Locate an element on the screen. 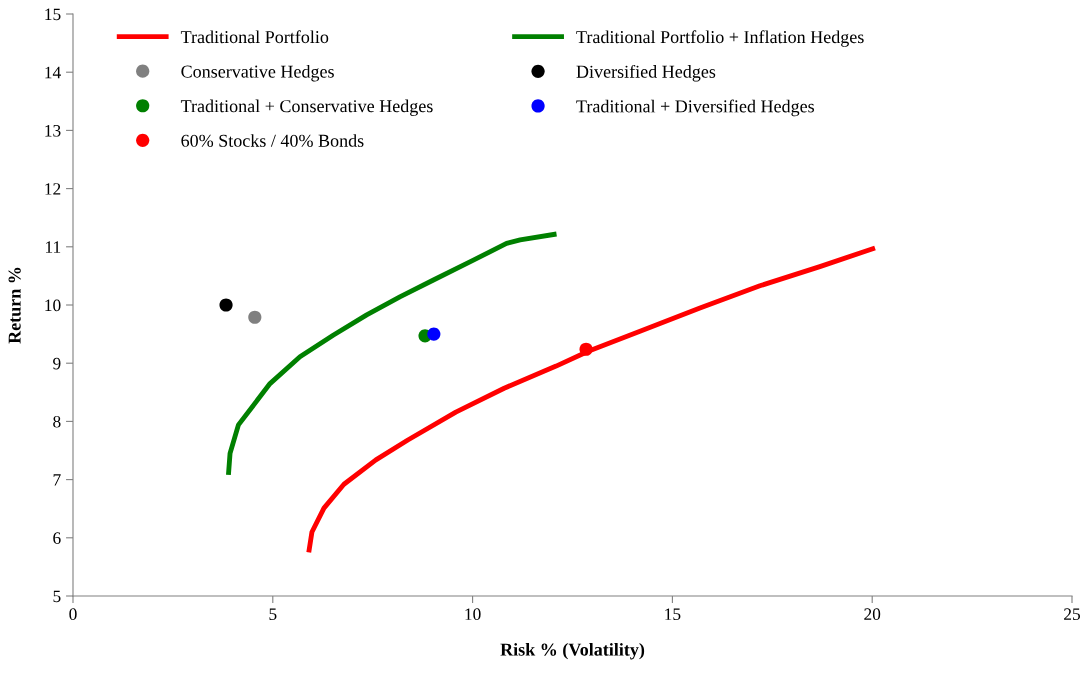  legend-label: Conservative Hedges is located at coordinates (257, 73).